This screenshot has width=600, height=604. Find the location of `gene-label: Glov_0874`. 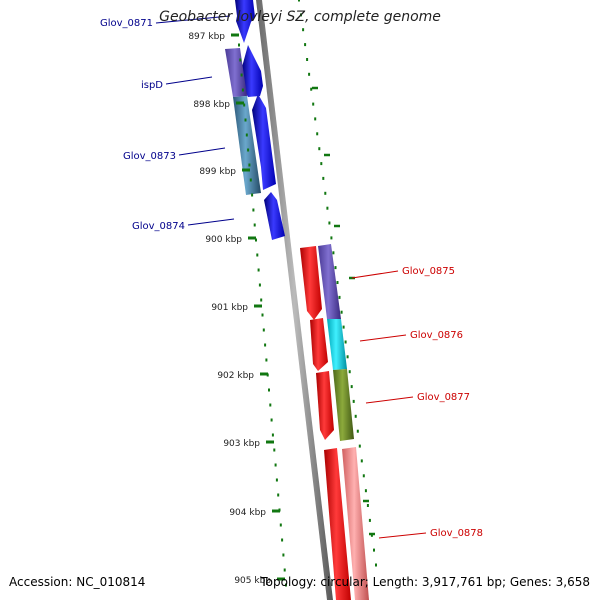

gene-label: Glov_0874 is located at coordinates (158, 226).